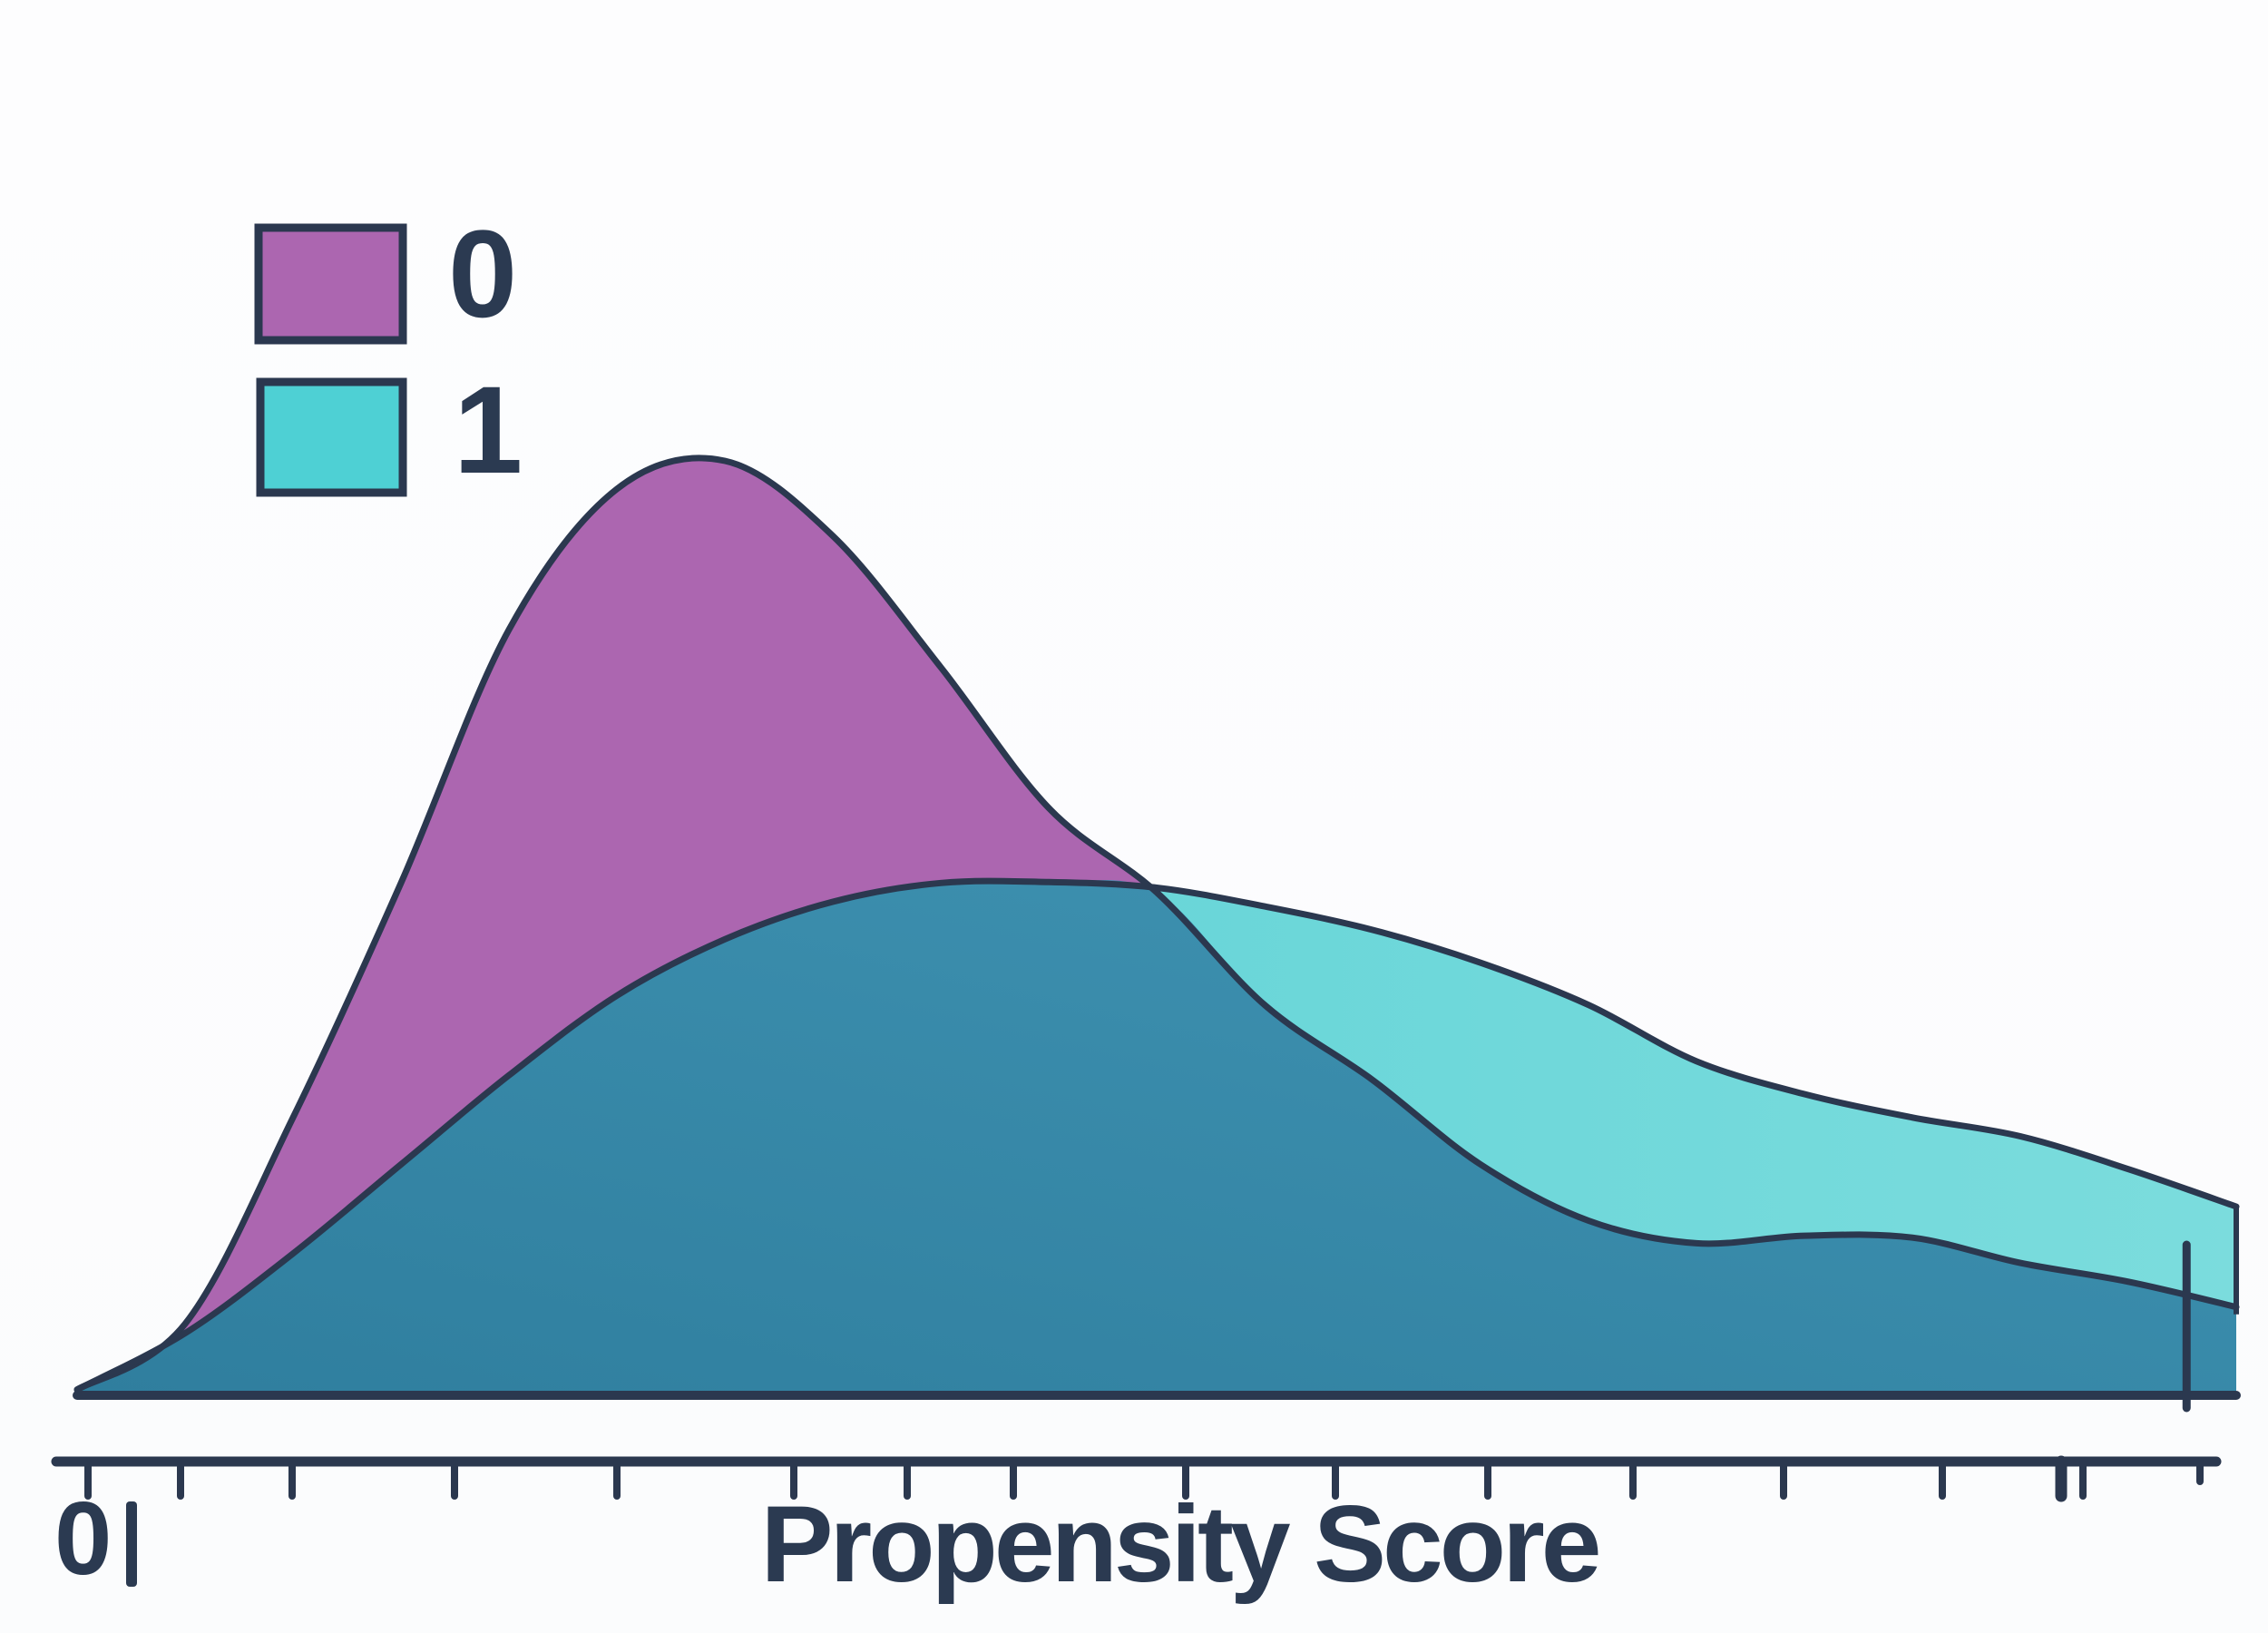 The image size is (2268, 1633). I want to click on legend-label-0: 0, so click(483, 274).